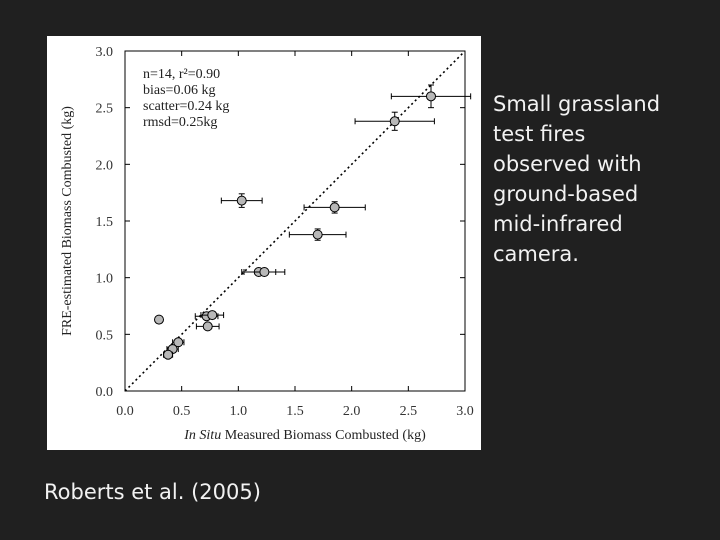 The height and width of the screenshot is (540, 720). What do you see at coordinates (186, 106) in the screenshot?
I see `stats-line: scatter=0.24 kg` at bounding box center [186, 106].